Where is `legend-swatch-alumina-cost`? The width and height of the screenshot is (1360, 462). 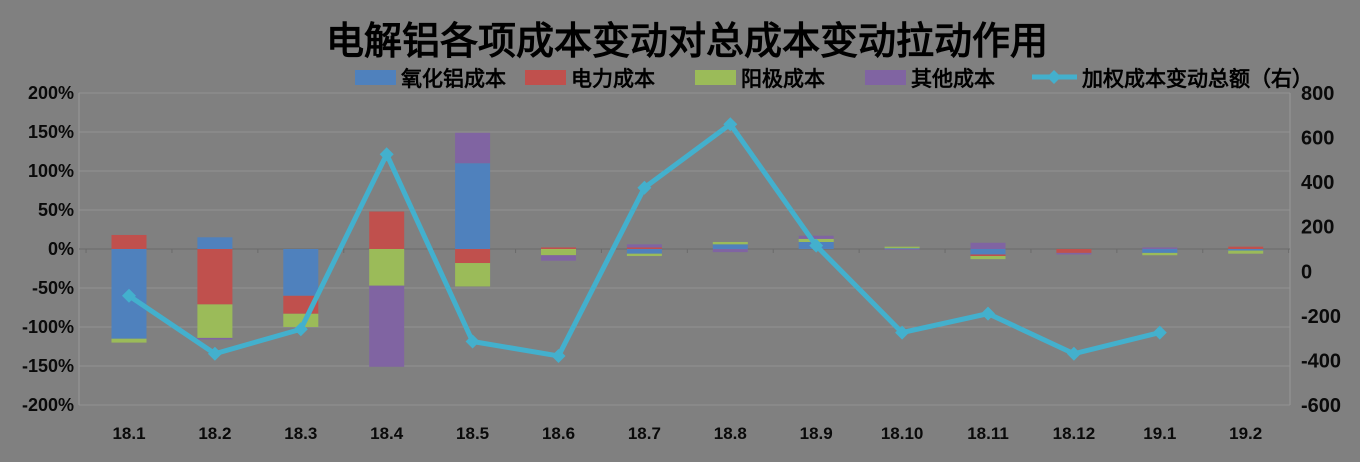
legend-swatch-alumina-cost is located at coordinates (375, 77).